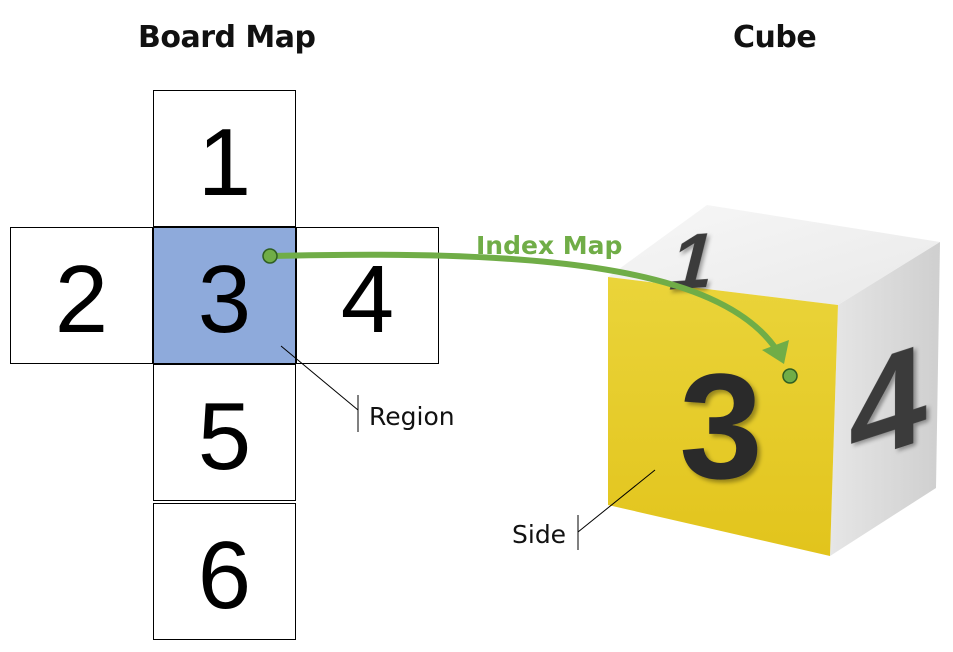 The image size is (953, 652). I want to click on cube-front-number: 3, so click(720, 426).